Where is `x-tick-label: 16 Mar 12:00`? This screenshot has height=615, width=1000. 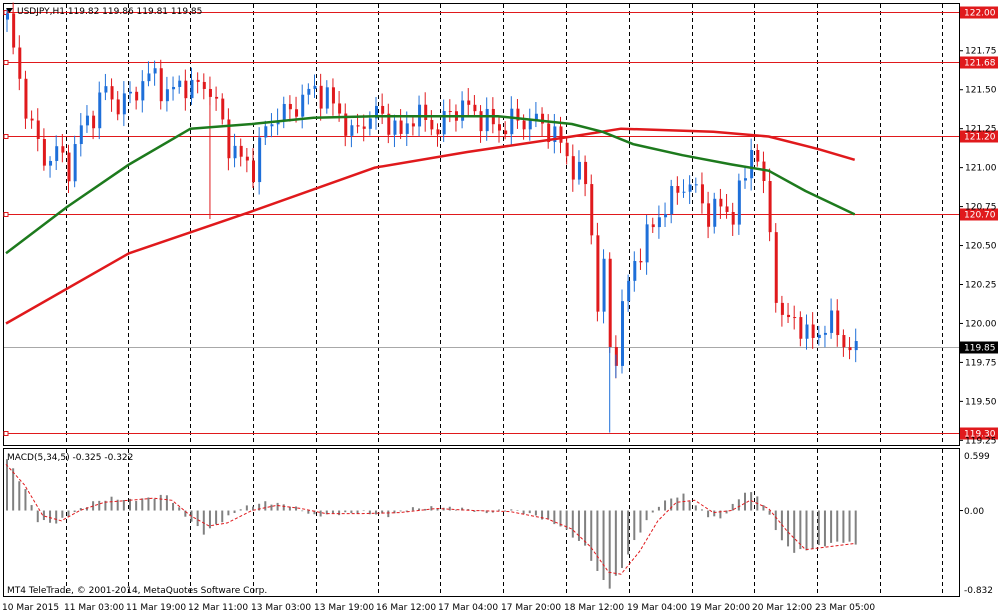
x-tick-label: 16 Mar 12:00 is located at coordinates (406, 608).